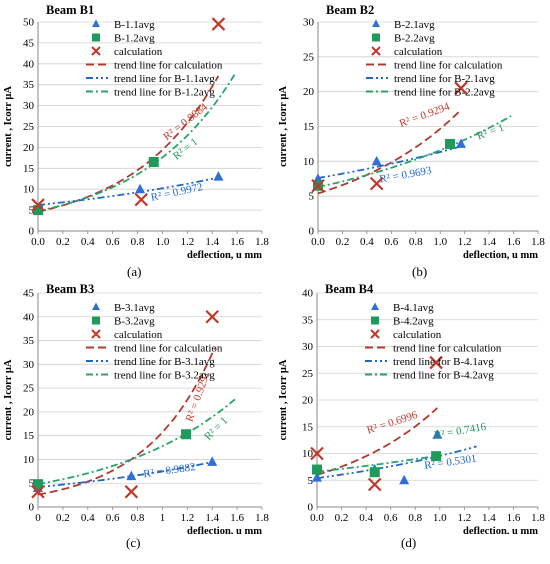 Image resolution: width=550 pixels, height=564 pixels. I want to click on y-tick-label: 45, so click(29, 294).